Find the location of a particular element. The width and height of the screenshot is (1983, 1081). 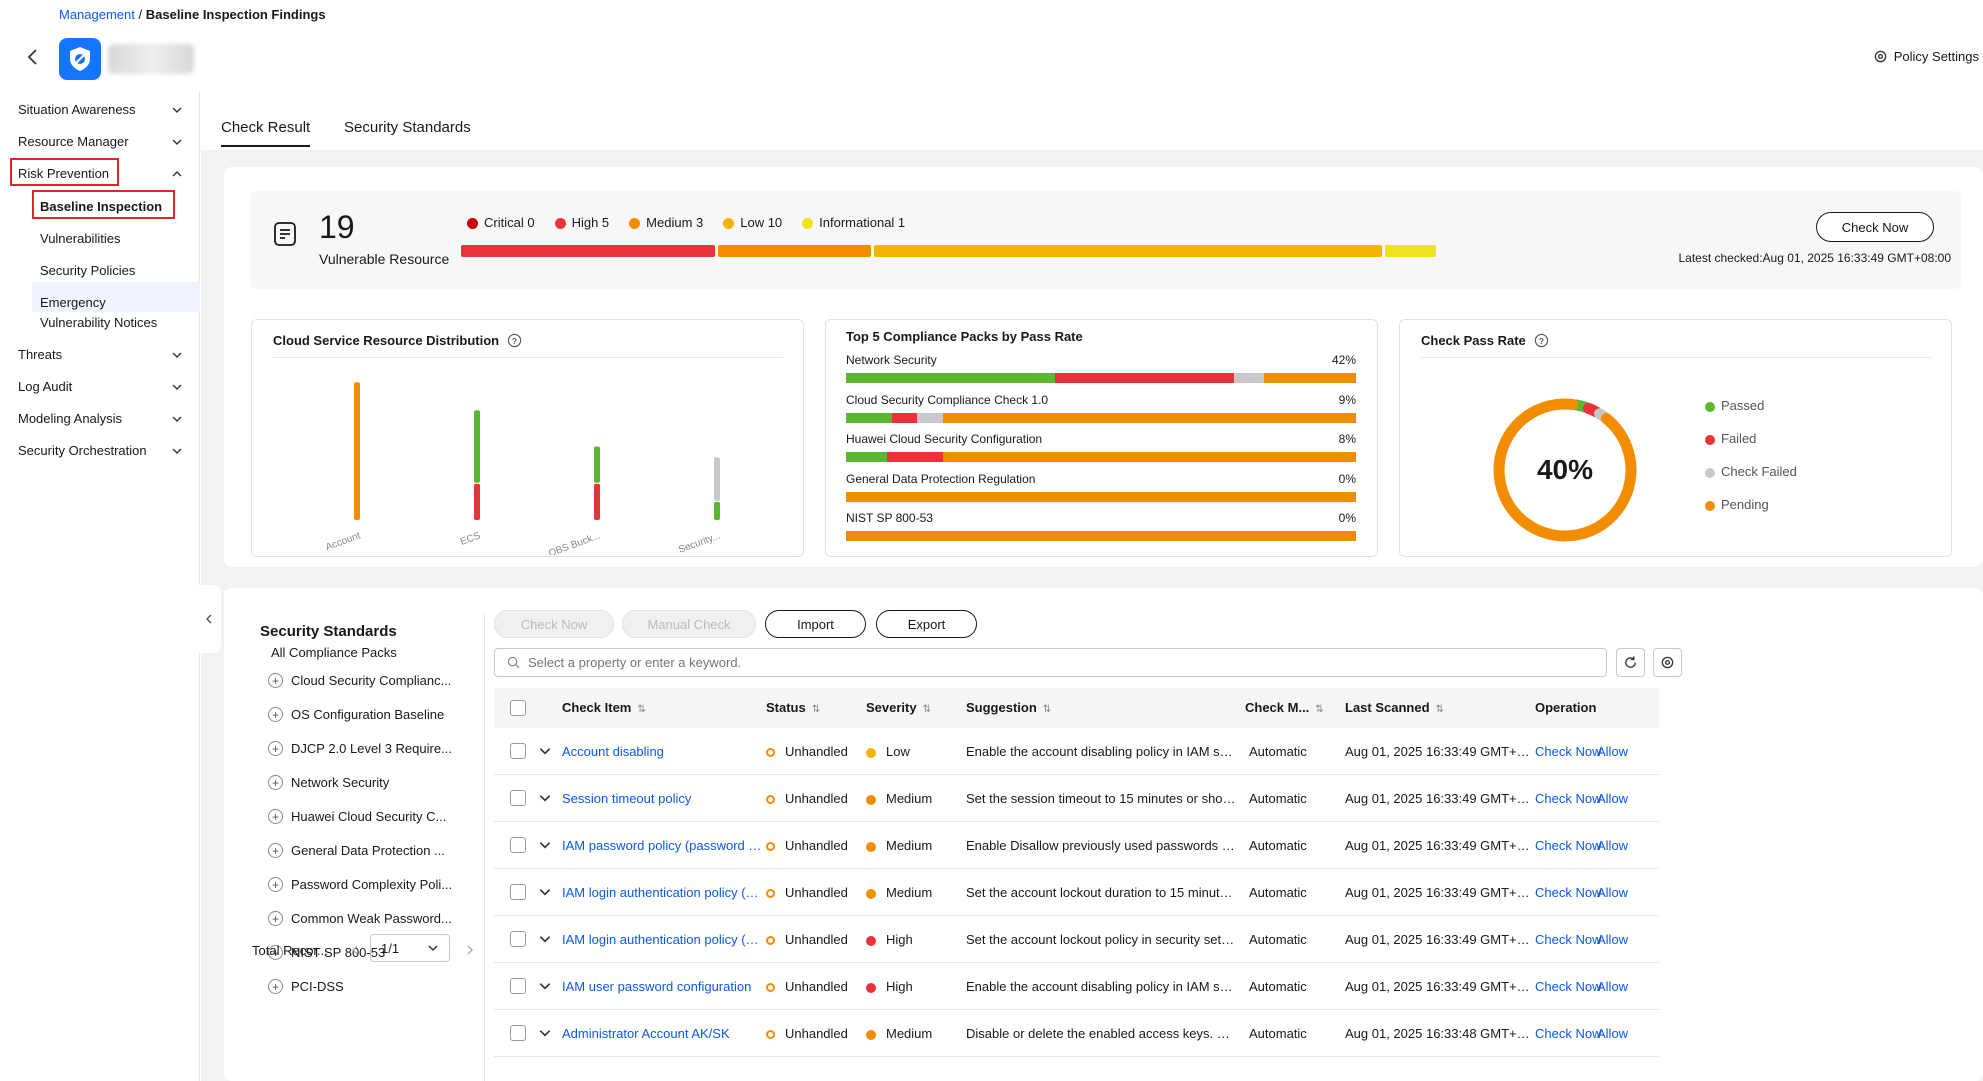

standard-item: + PCI-DSS is located at coordinates (306, 986).